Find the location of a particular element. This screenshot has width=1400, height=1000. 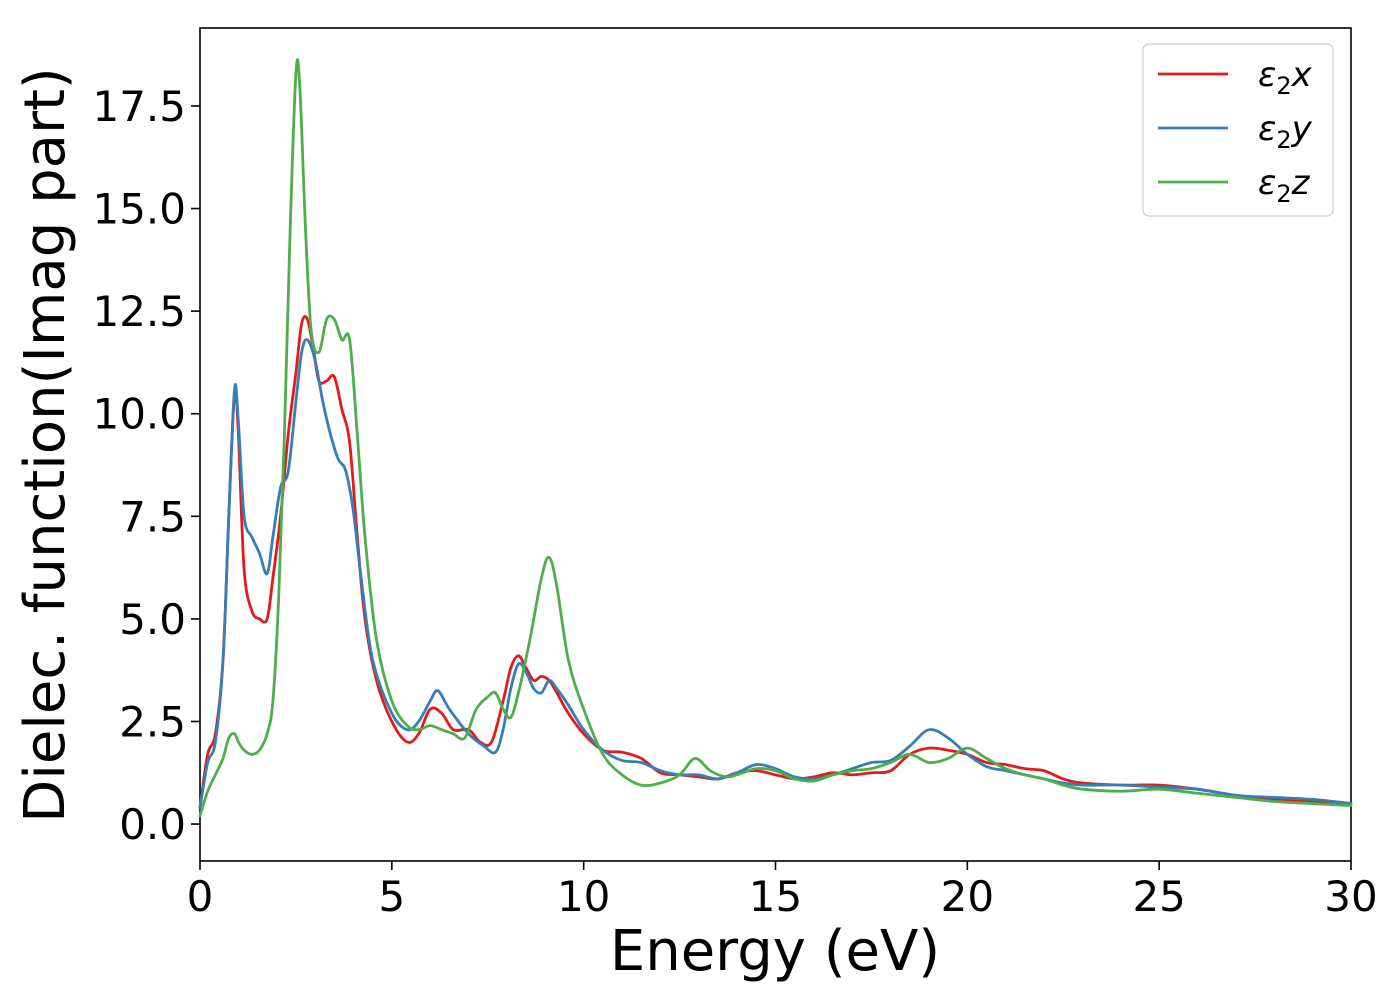

y-tick-label: 2.5 is located at coordinates (152, 721).